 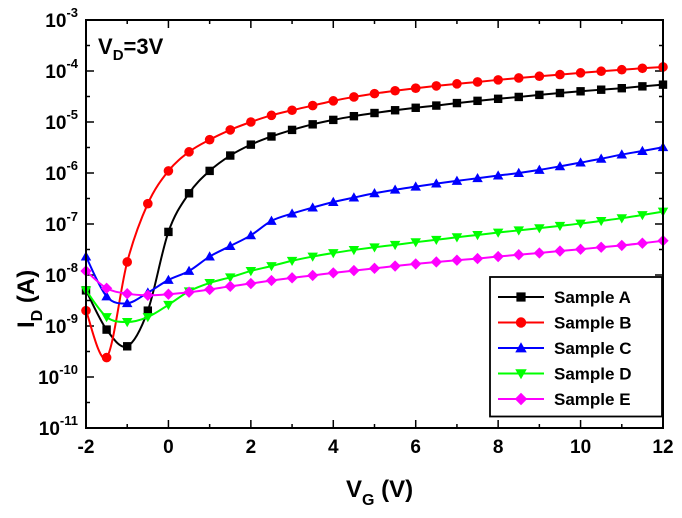 I want to click on legend-item: Sample C, so click(x=564, y=348).